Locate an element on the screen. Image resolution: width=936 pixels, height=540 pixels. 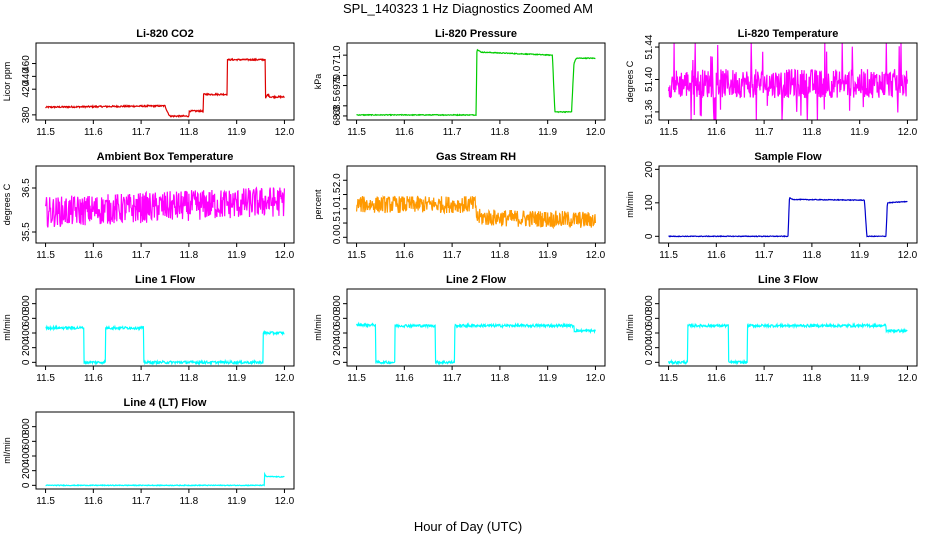
y-tick-label: 51.40 is located at coordinates (649, 79).